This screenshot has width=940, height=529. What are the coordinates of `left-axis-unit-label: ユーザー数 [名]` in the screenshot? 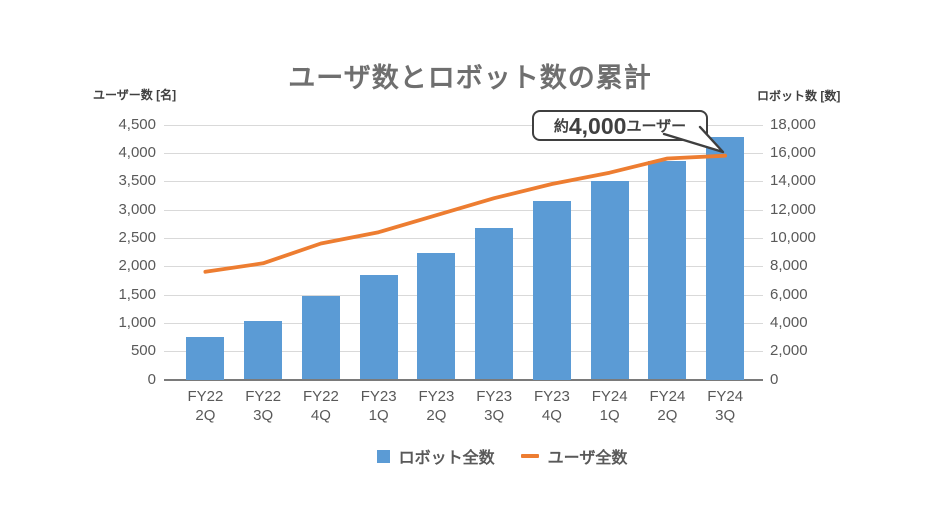 It's located at (135, 95).